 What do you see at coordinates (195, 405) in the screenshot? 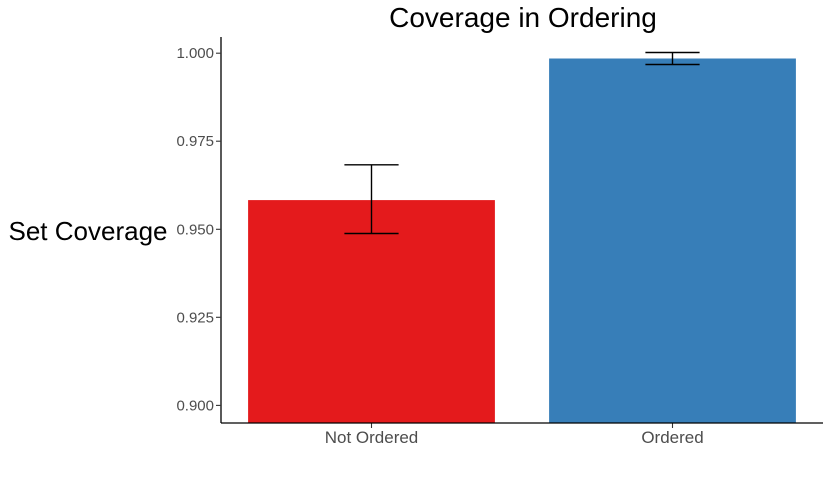
I see `y-tick-label: 0.900` at bounding box center [195, 405].